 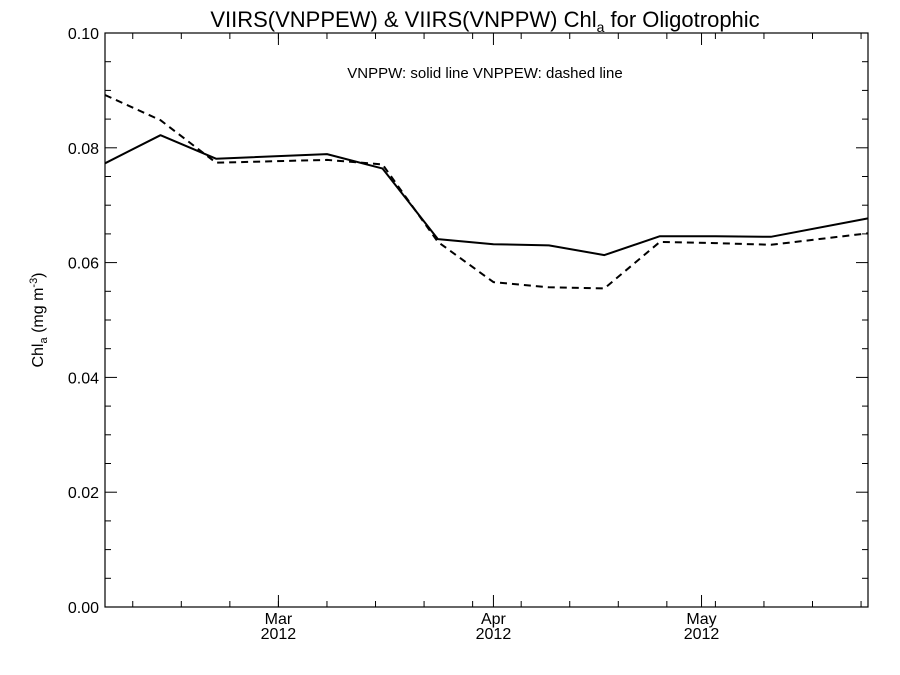 I want to click on x-tick-label-month: Mar, so click(x=279, y=619).